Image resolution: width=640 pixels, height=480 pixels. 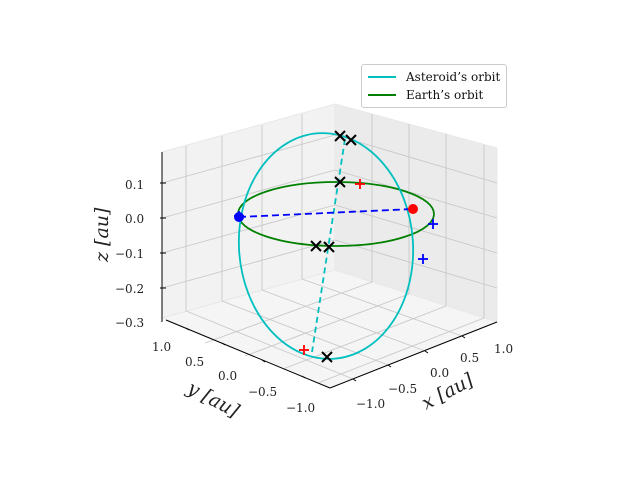 I want to click on y-tick-labels: 1.0 0.5 0.0 −0.5 −1.0, so click(x=233, y=377).